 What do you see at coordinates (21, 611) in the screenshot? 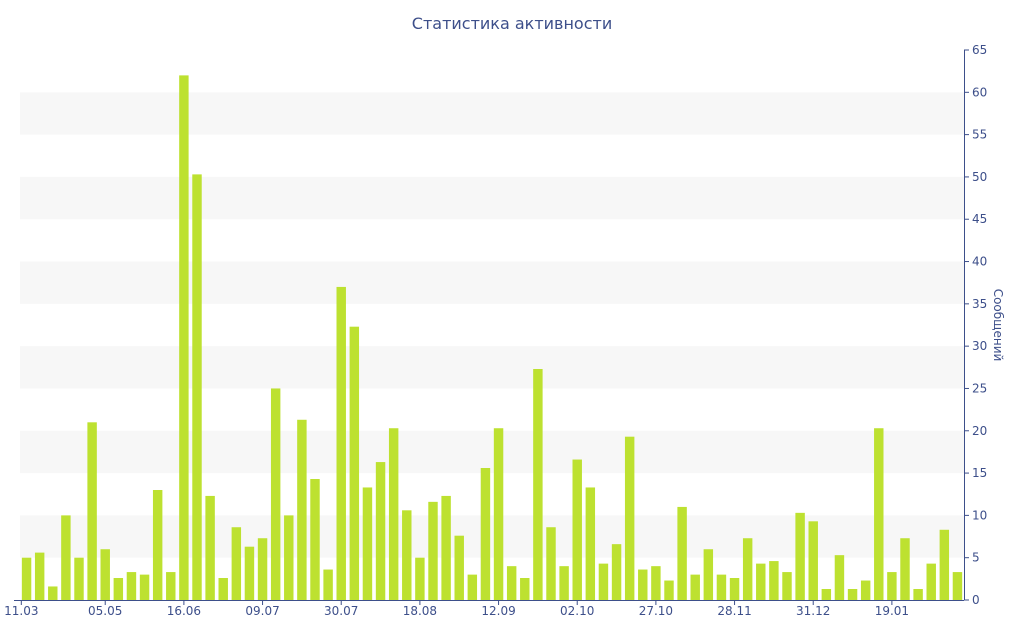
I see `x-tick-label: 11.03` at bounding box center [21, 611].